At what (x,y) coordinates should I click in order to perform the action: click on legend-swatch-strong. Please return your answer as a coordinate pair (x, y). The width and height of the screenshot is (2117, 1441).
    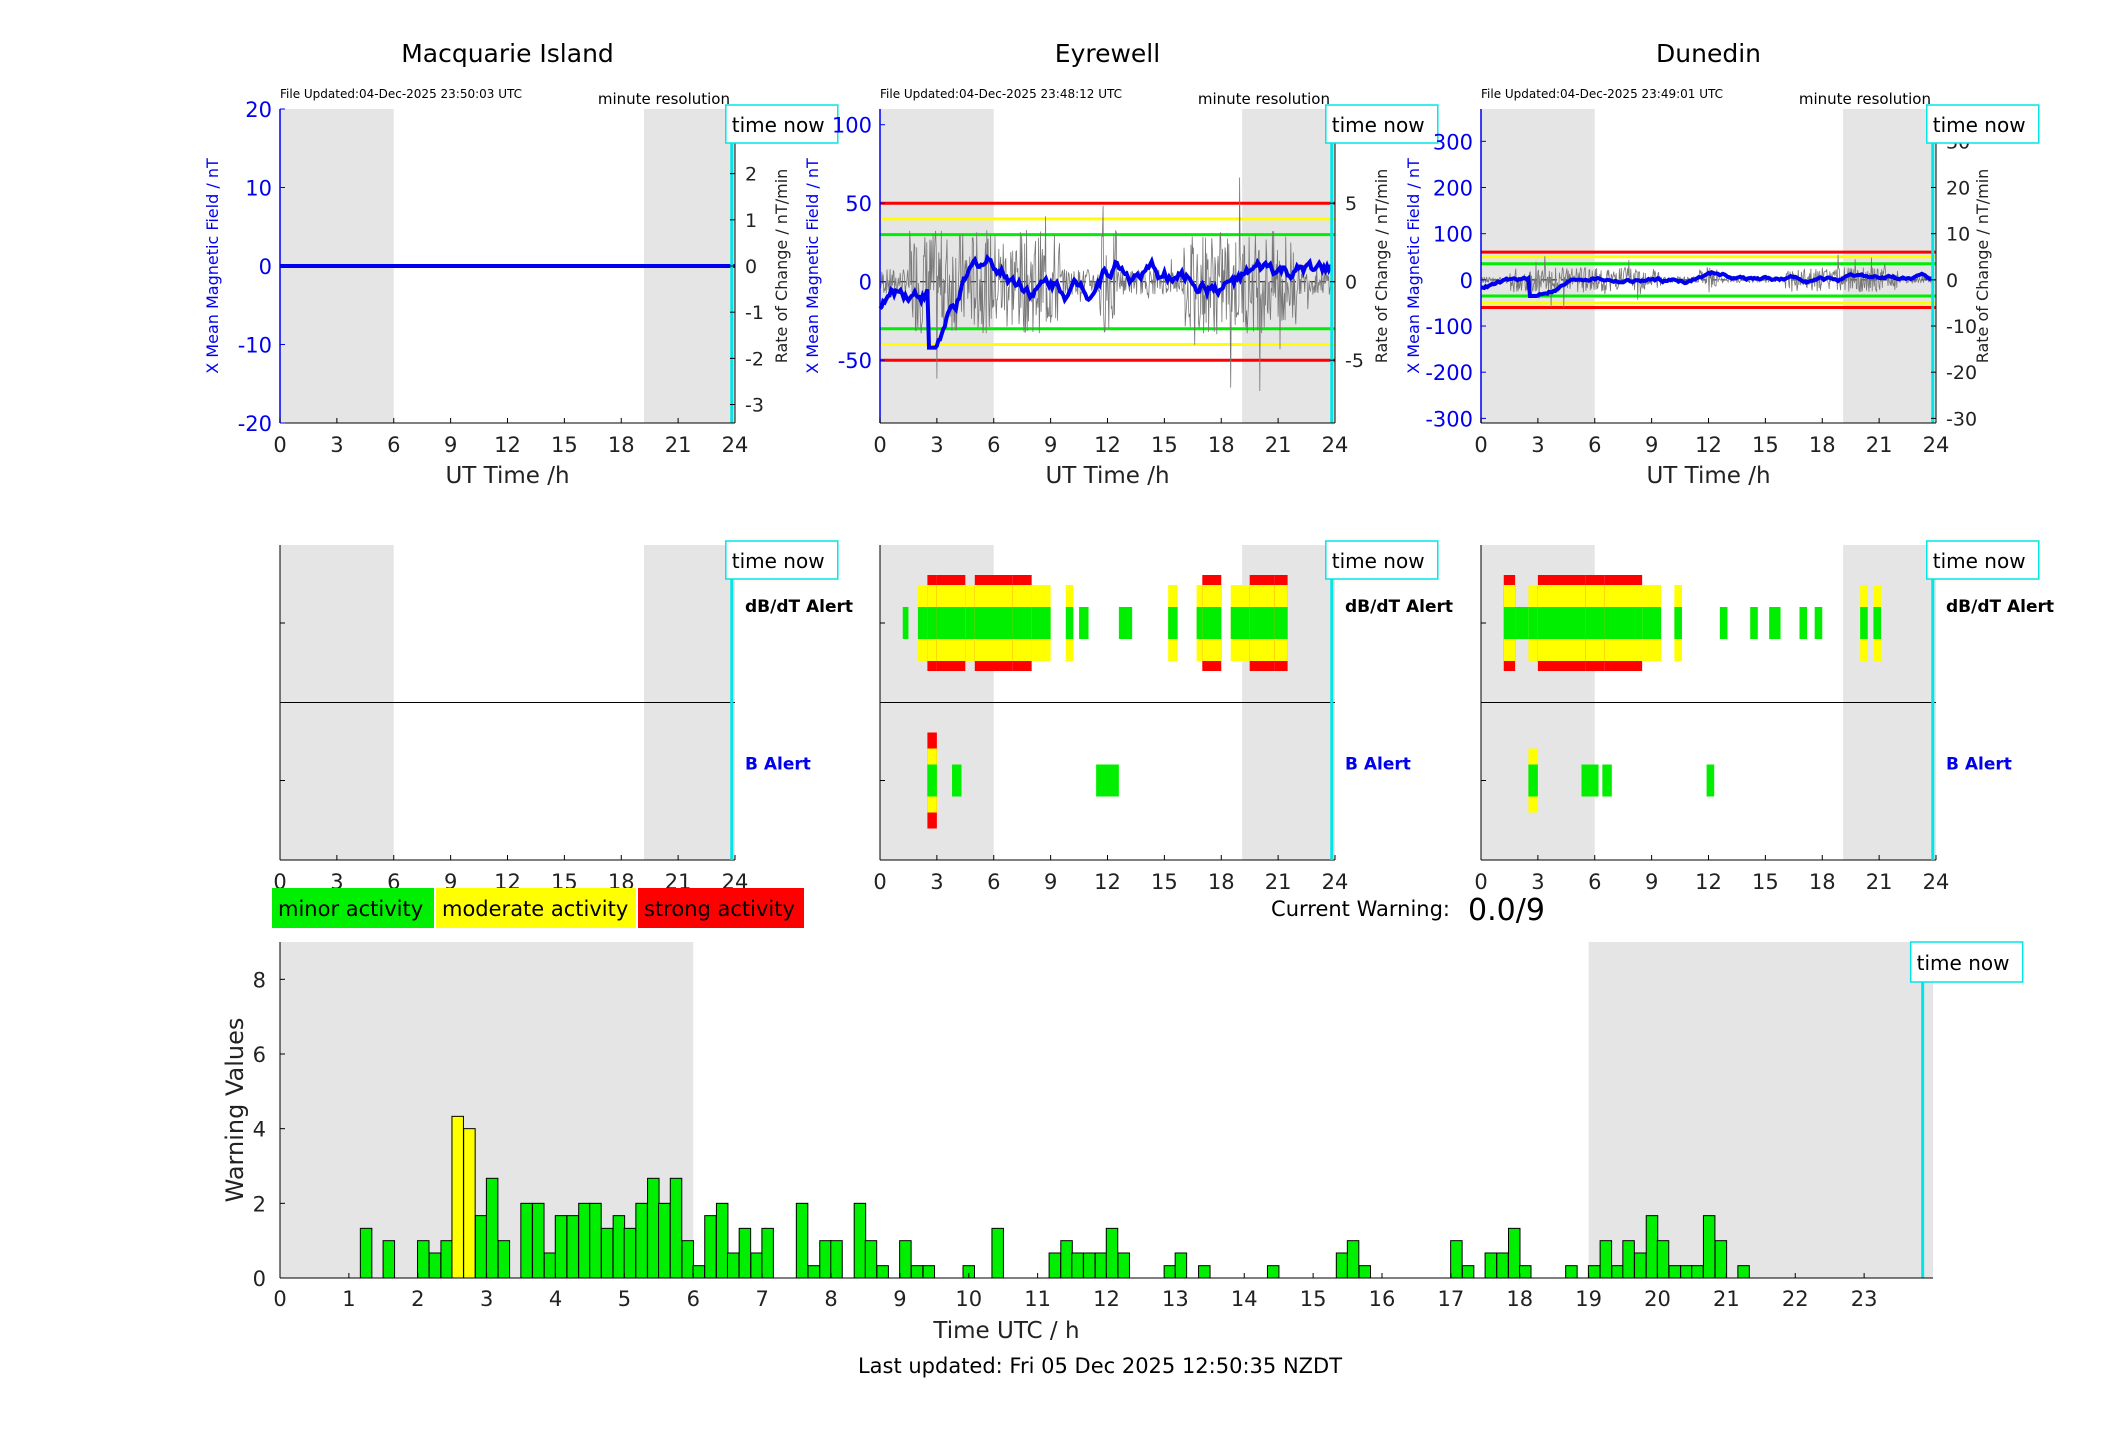
    Looking at the image, I should click on (721, 908).